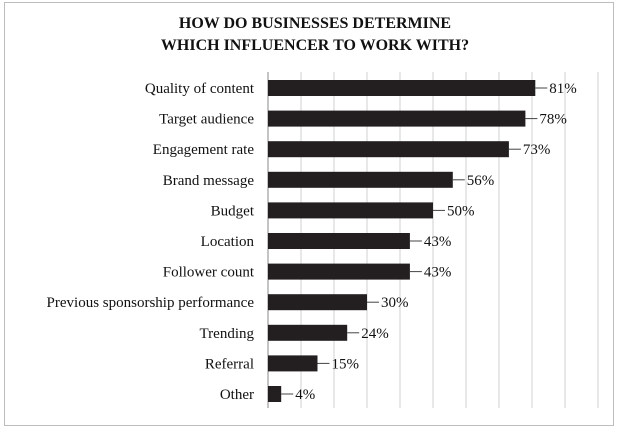 Image resolution: width=619 pixels, height=428 pixels. I want to click on value-label: 24%, so click(375, 334).